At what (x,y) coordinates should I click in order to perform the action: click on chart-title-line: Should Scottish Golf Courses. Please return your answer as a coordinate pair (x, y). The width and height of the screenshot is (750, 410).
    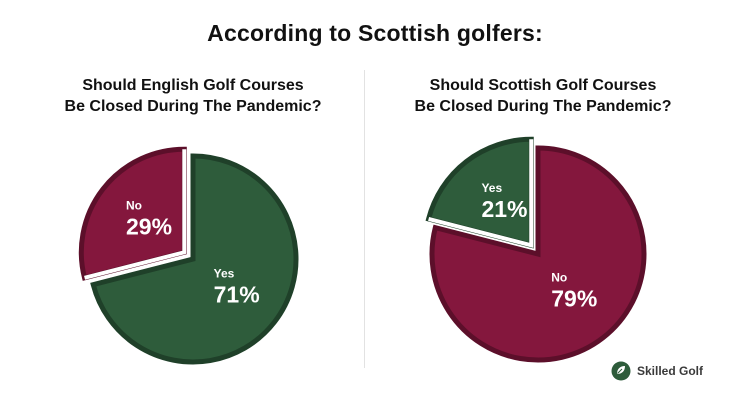
    Looking at the image, I should click on (543, 85).